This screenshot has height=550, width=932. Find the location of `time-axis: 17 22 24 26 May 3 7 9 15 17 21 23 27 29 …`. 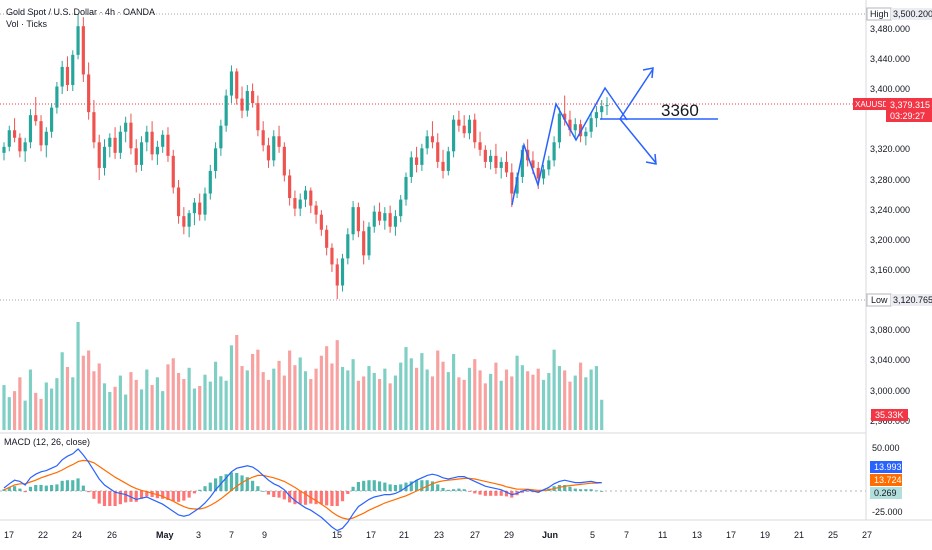

time-axis: 17 22 24 26 May 3 7 9 15 17 21 23 27 29 … is located at coordinates (438, 535).